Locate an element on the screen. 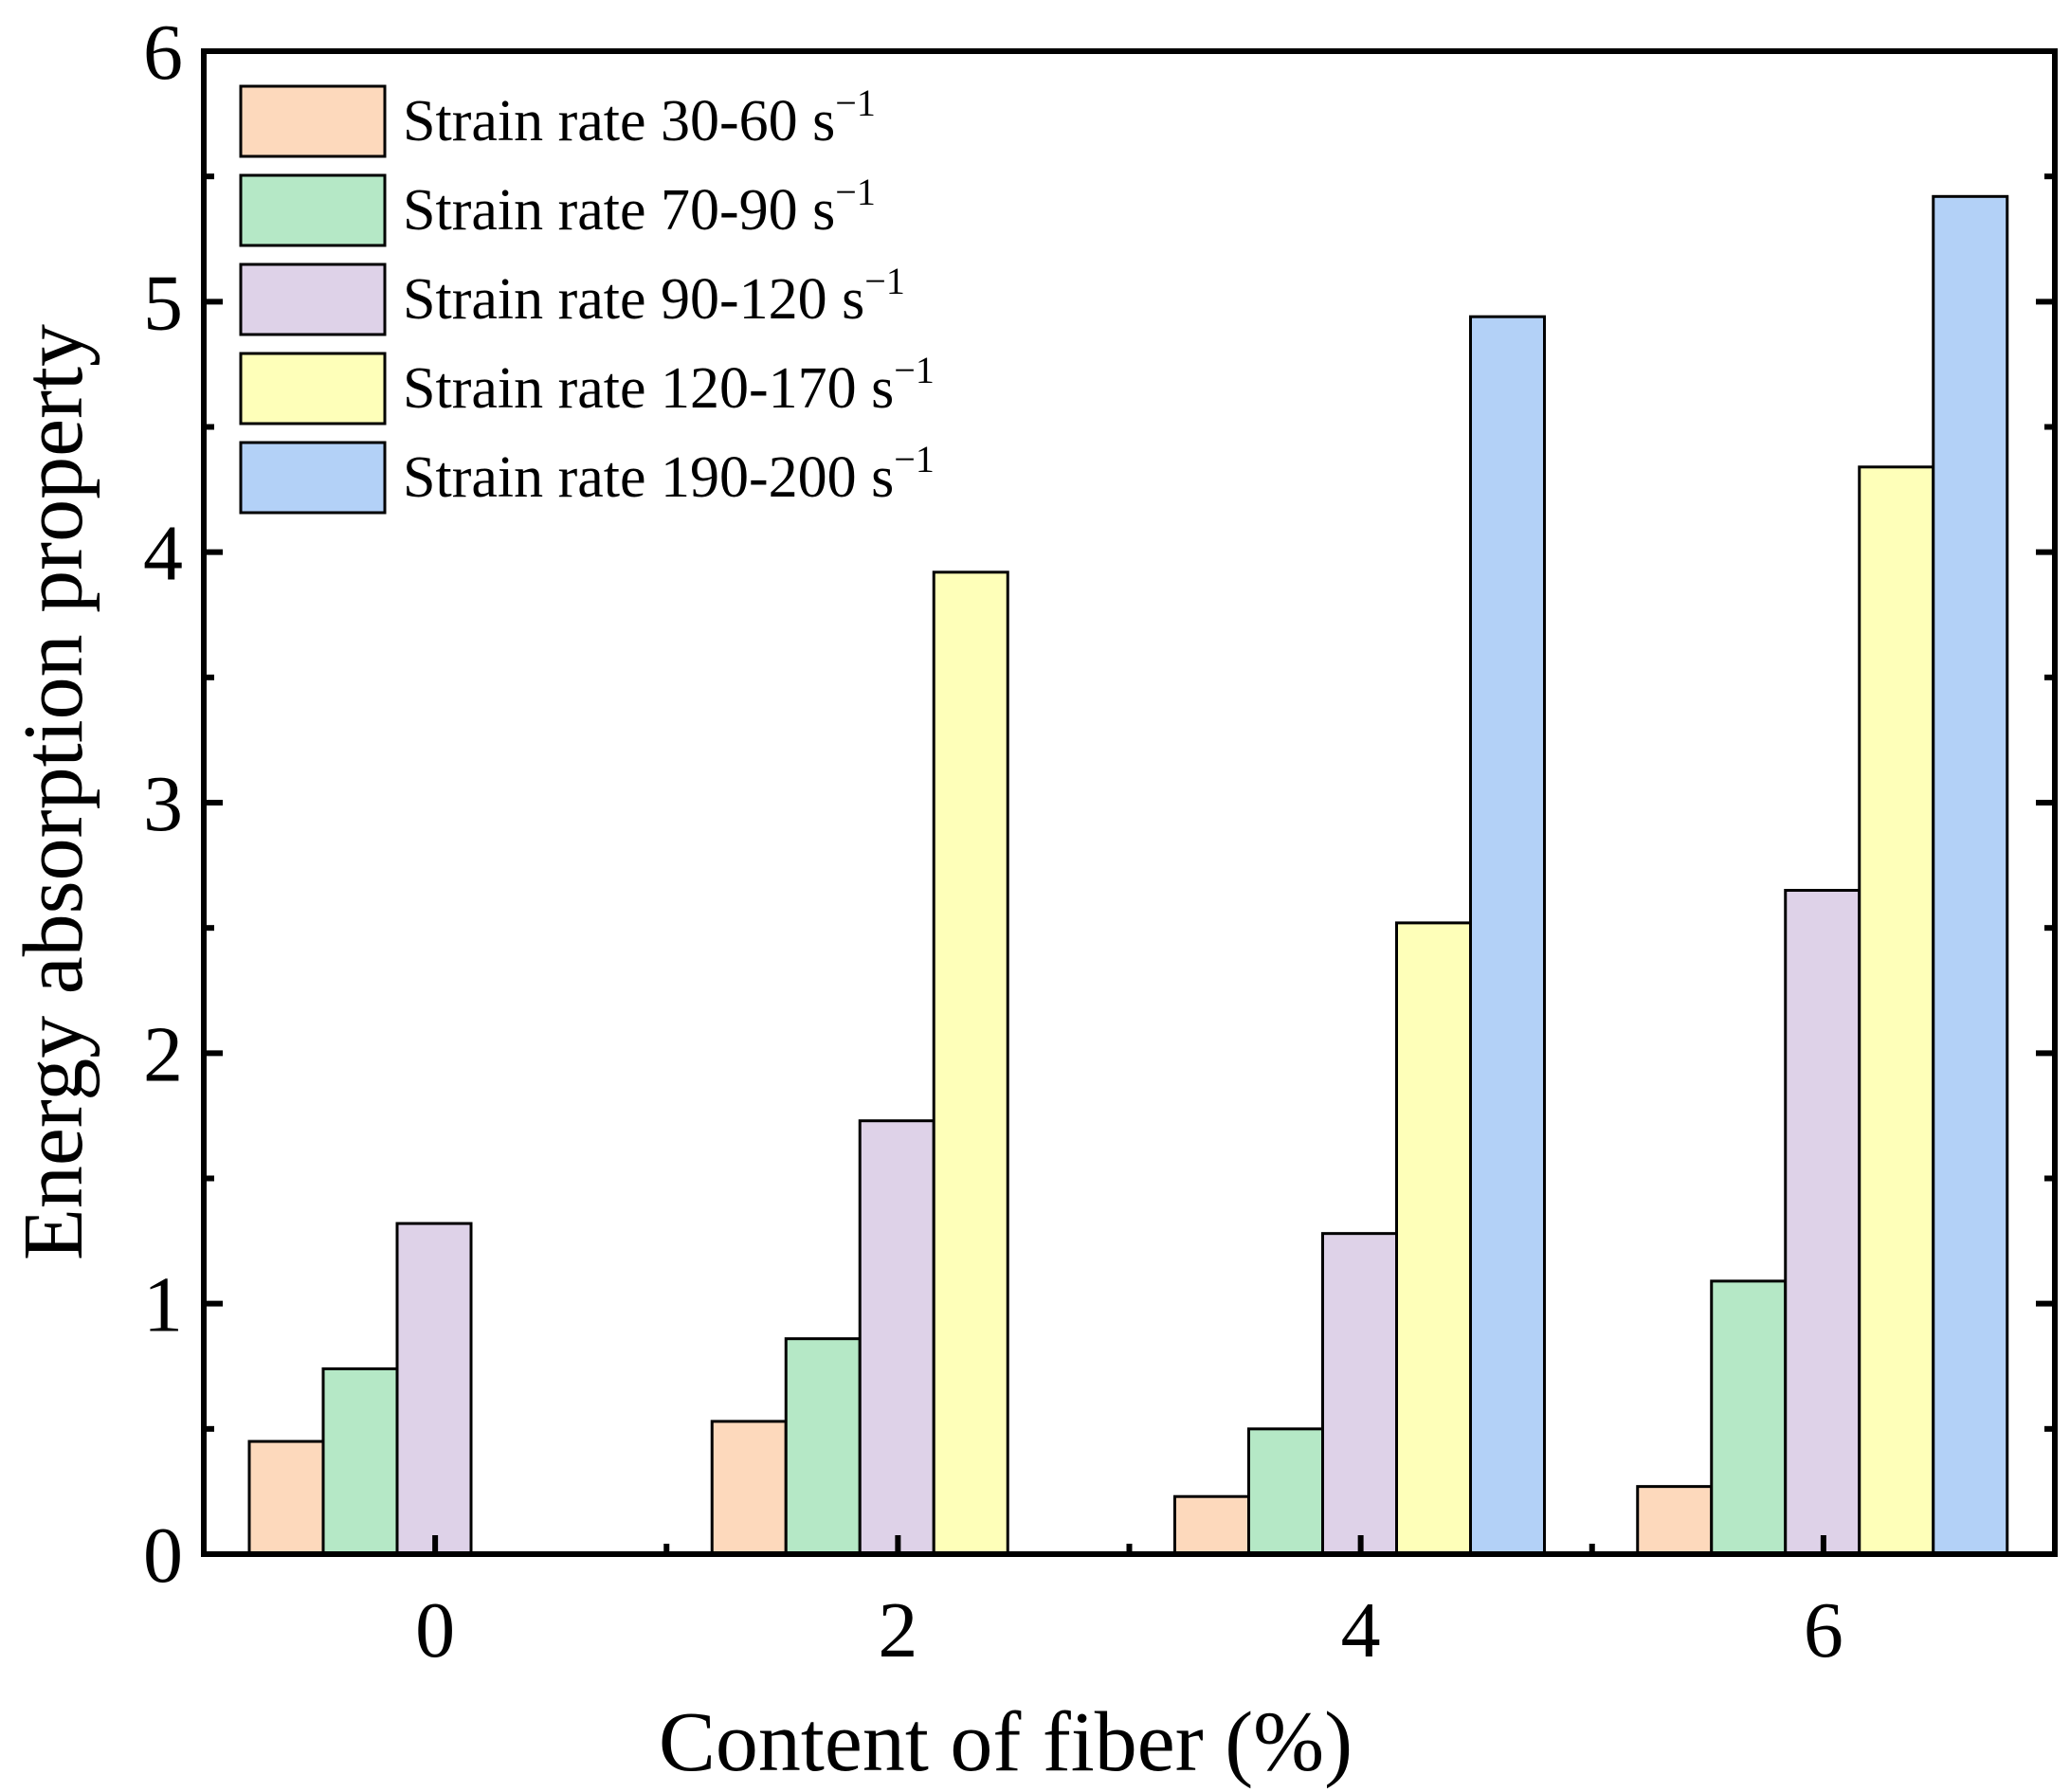 The width and height of the screenshot is (2070, 1792). x-tick-label: 2 is located at coordinates (897, 1630).